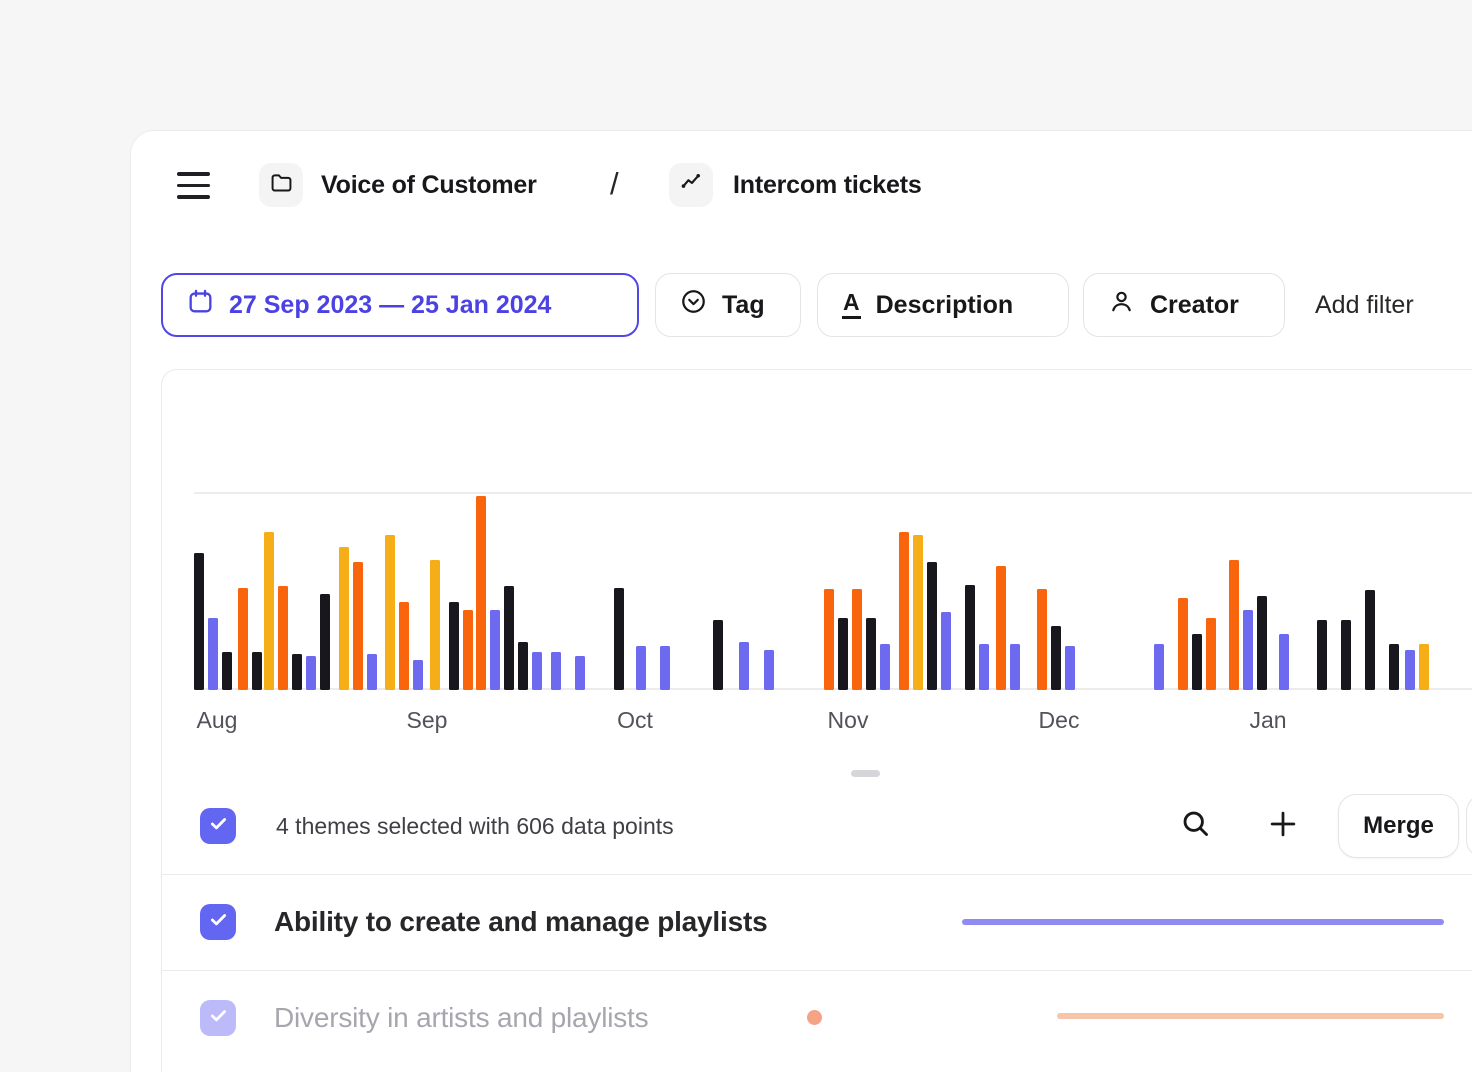 The width and height of the screenshot is (1472, 1072). Describe the element at coordinates (1364, 304) in the screenshot. I see `add-filter-button: Add filter` at that location.